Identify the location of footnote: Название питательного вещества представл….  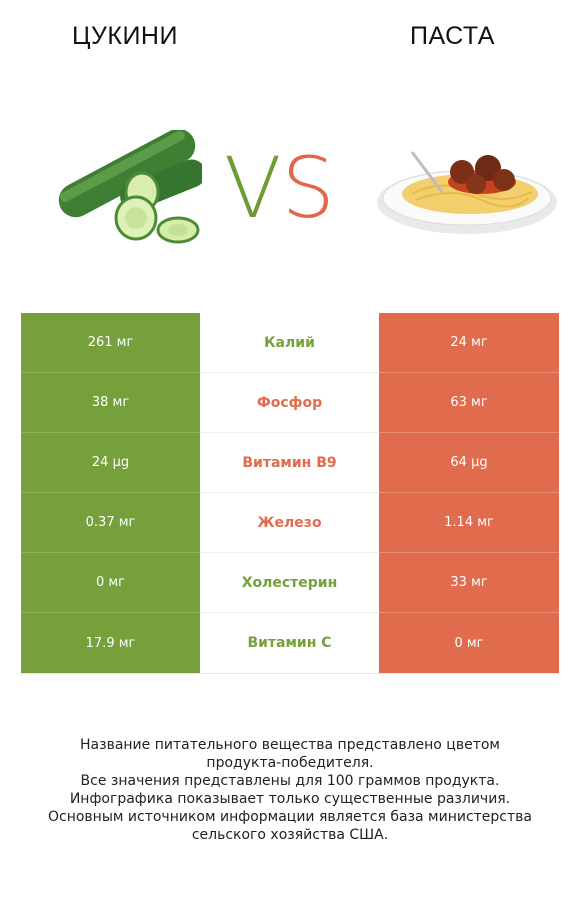
(290, 790).